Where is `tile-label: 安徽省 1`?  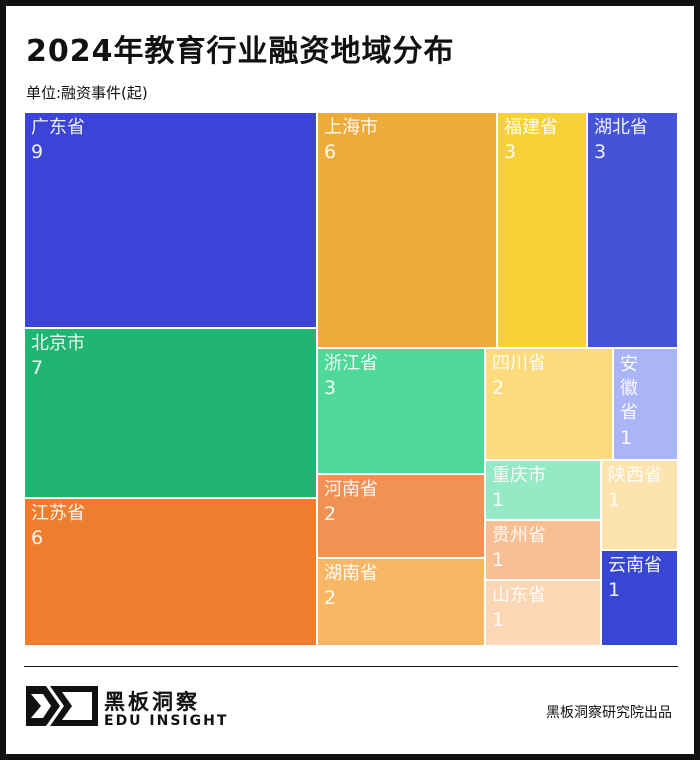
tile-label: 安徽省 1 is located at coordinates (630, 401).